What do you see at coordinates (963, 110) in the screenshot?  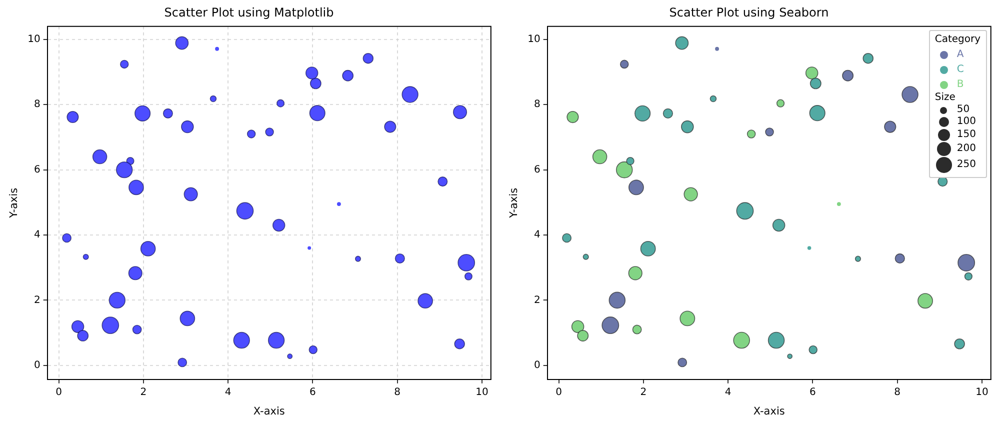 I see `legend-label: 50` at bounding box center [963, 110].